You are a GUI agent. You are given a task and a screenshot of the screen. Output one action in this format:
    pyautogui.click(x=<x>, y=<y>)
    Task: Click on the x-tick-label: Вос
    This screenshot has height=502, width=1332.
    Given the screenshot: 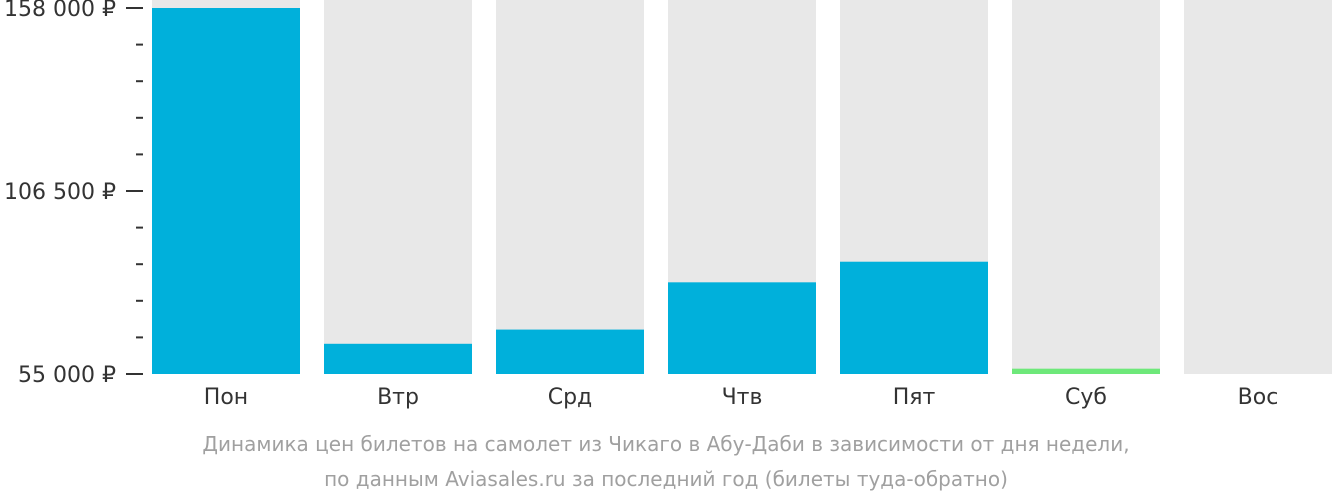 What is the action you would take?
    pyautogui.click(x=1258, y=397)
    